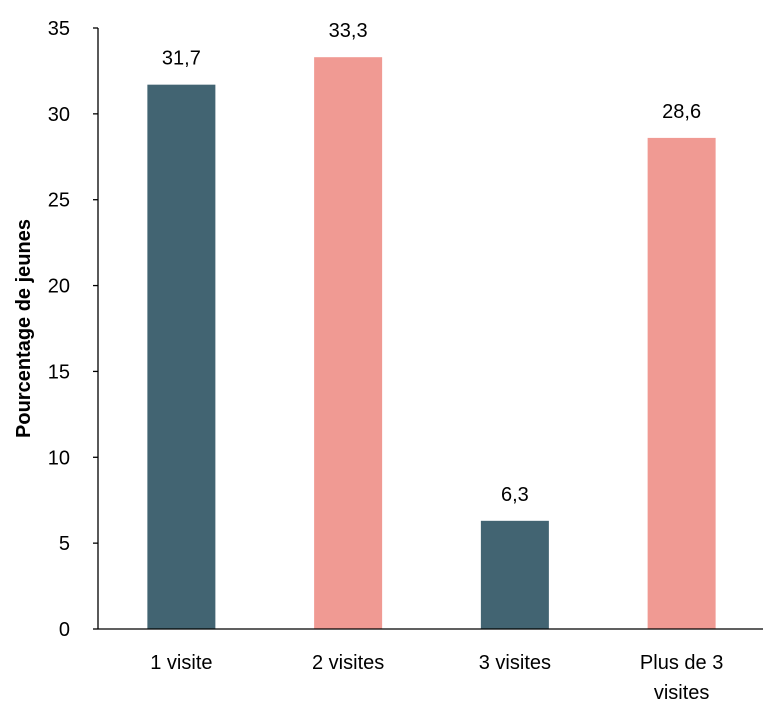  Describe the element at coordinates (515, 495) in the screenshot. I see `bar-value-label: 6,3` at that location.